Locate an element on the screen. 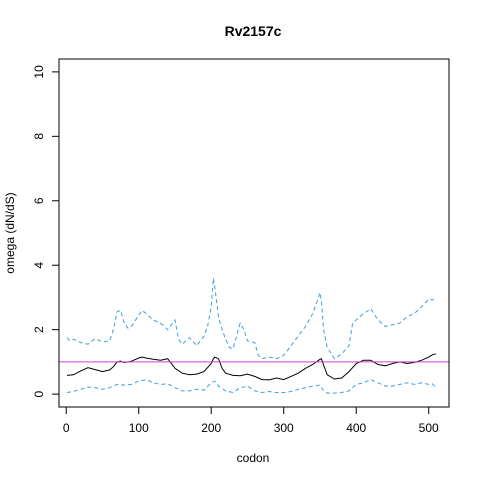  x-tick-label: 200 is located at coordinates (211, 428).